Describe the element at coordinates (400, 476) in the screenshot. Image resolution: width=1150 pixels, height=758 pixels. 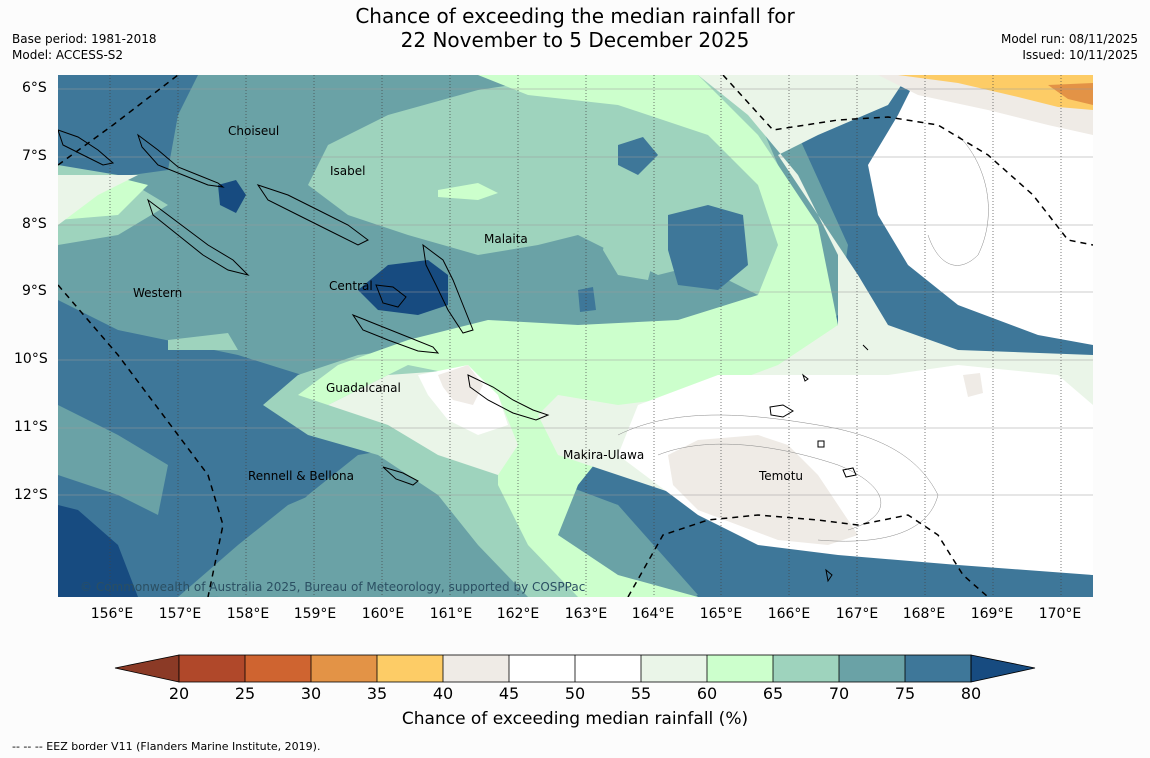
I see `rennell-coast` at that location.